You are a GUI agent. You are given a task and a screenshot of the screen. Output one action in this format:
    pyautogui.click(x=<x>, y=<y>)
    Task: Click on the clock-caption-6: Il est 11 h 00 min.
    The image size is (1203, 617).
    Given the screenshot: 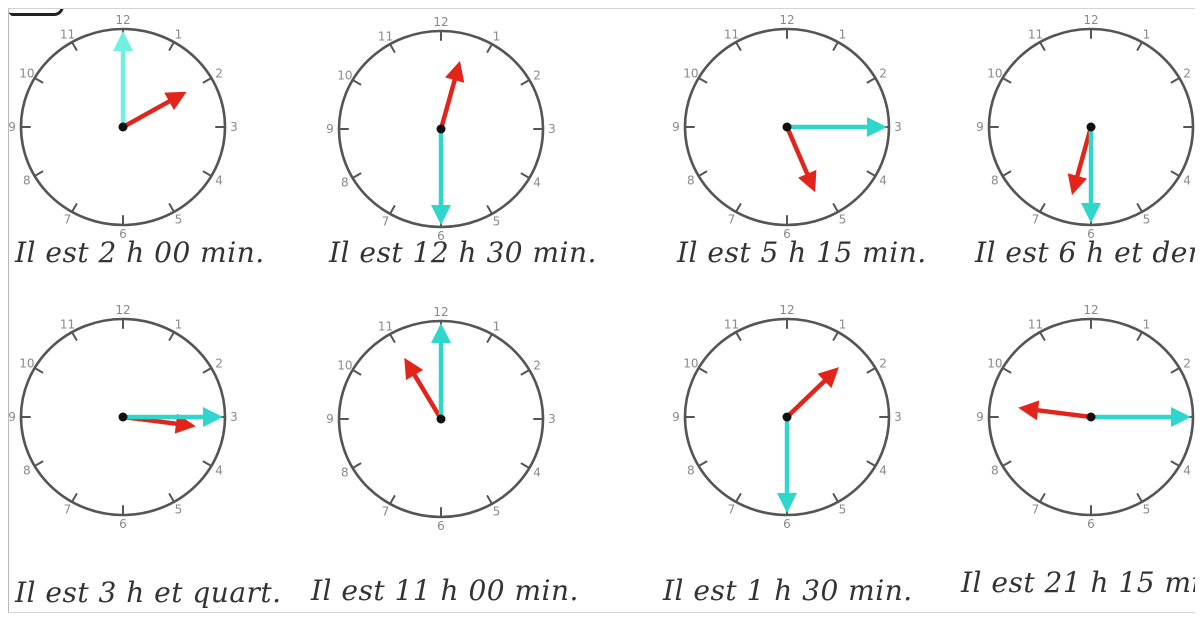 What is the action you would take?
    pyautogui.click(x=445, y=590)
    